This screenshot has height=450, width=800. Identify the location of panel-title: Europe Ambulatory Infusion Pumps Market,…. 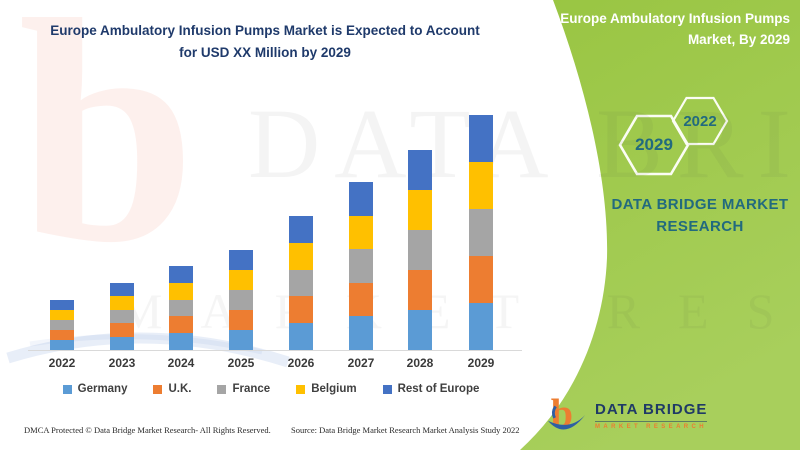
(635, 30).